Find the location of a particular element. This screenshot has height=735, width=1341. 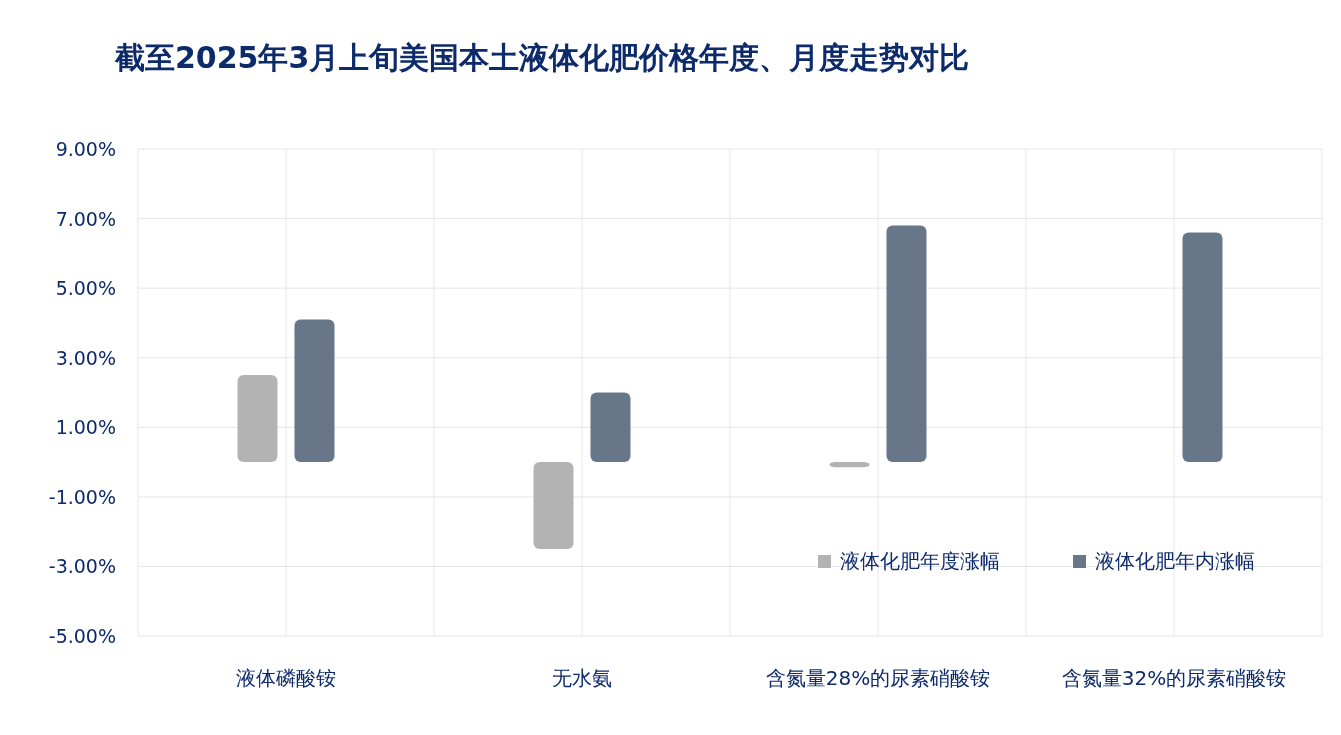

legend-label: 液体化肥年度涨幅 is located at coordinates (920, 561).